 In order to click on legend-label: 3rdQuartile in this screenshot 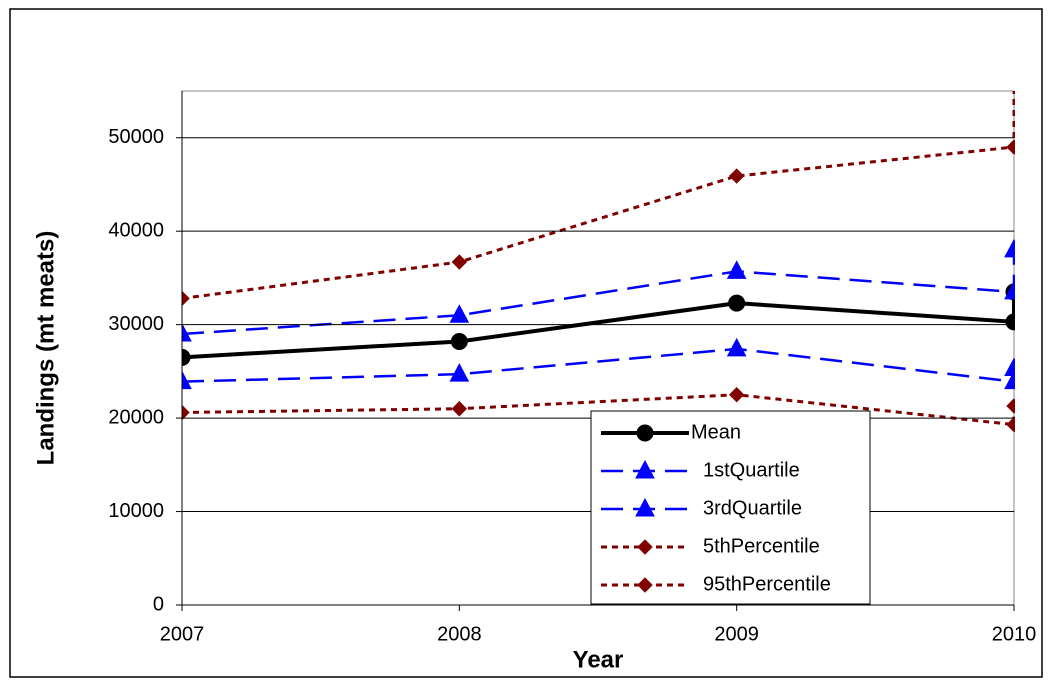, I will do `click(752, 508)`.